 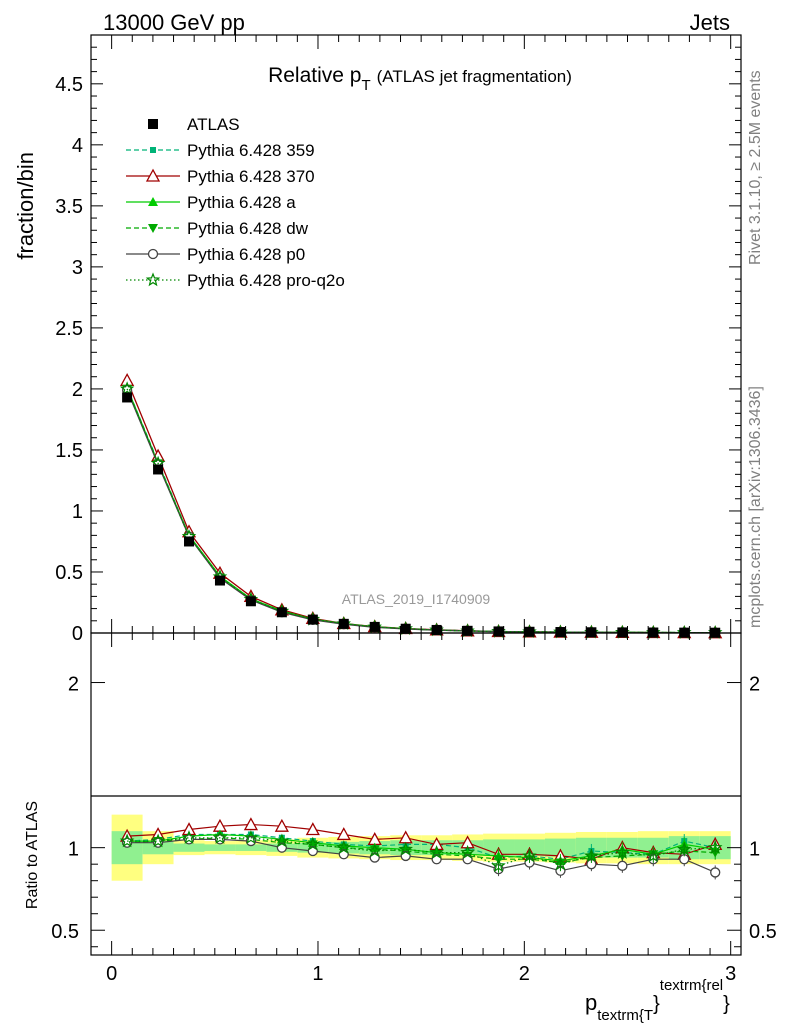 What do you see at coordinates (248, 228) in the screenshot?
I see `legend-label: Pythia 6.428 dw` at bounding box center [248, 228].